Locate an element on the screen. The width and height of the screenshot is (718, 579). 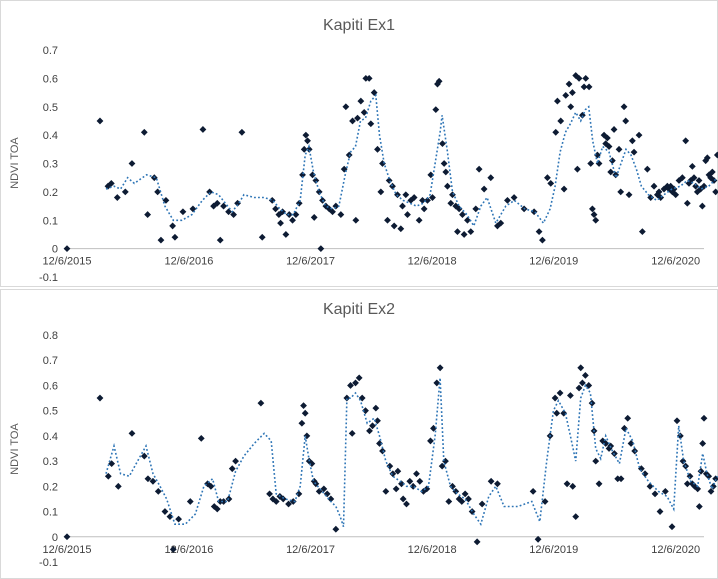
y-tick-label: -0.1 is located at coordinates (48, 563).